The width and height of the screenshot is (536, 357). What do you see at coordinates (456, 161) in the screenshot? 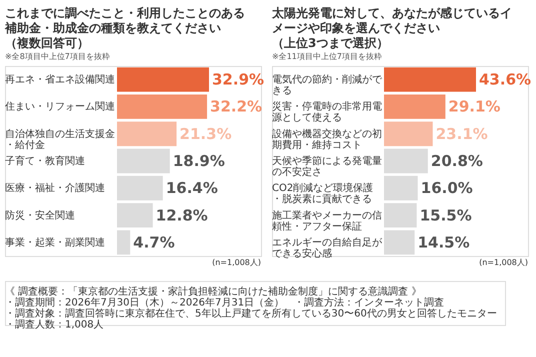
I see `data-label: 20.8%` at bounding box center [456, 161].